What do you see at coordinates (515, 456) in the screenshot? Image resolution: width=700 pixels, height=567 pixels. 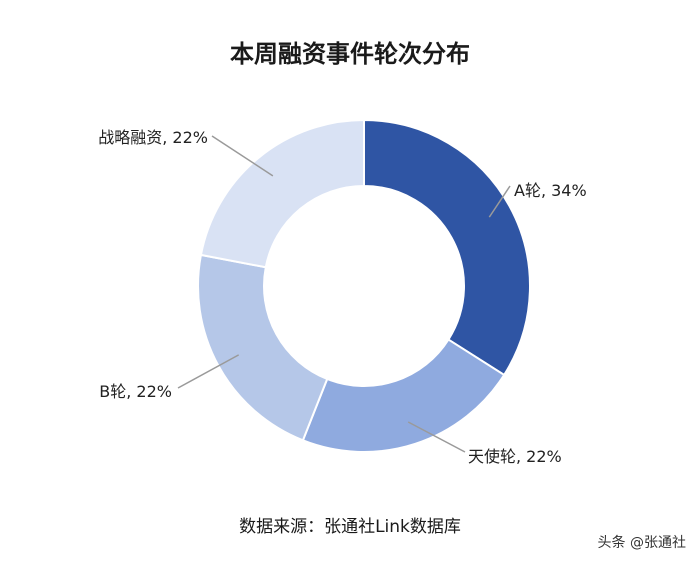 I see `slice-label-1: 天使轮, 22%` at bounding box center [515, 456].